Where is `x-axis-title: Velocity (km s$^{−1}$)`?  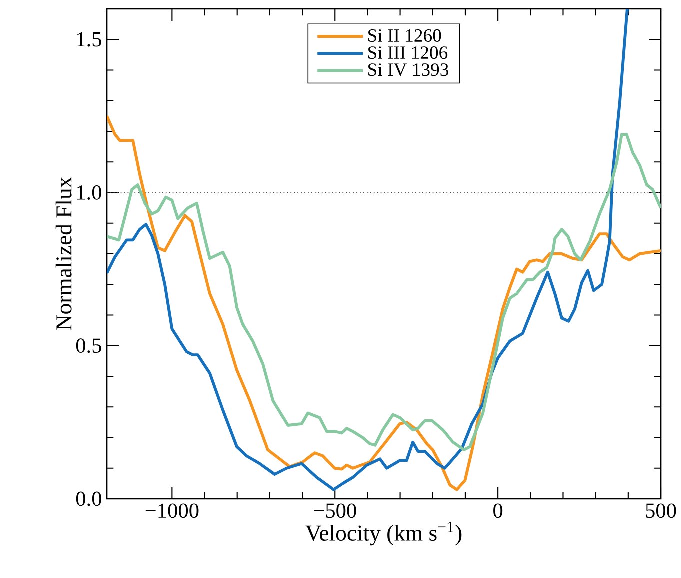 x-axis-title: Velocity (km s$^{−1}$) is located at coordinates (384, 534).